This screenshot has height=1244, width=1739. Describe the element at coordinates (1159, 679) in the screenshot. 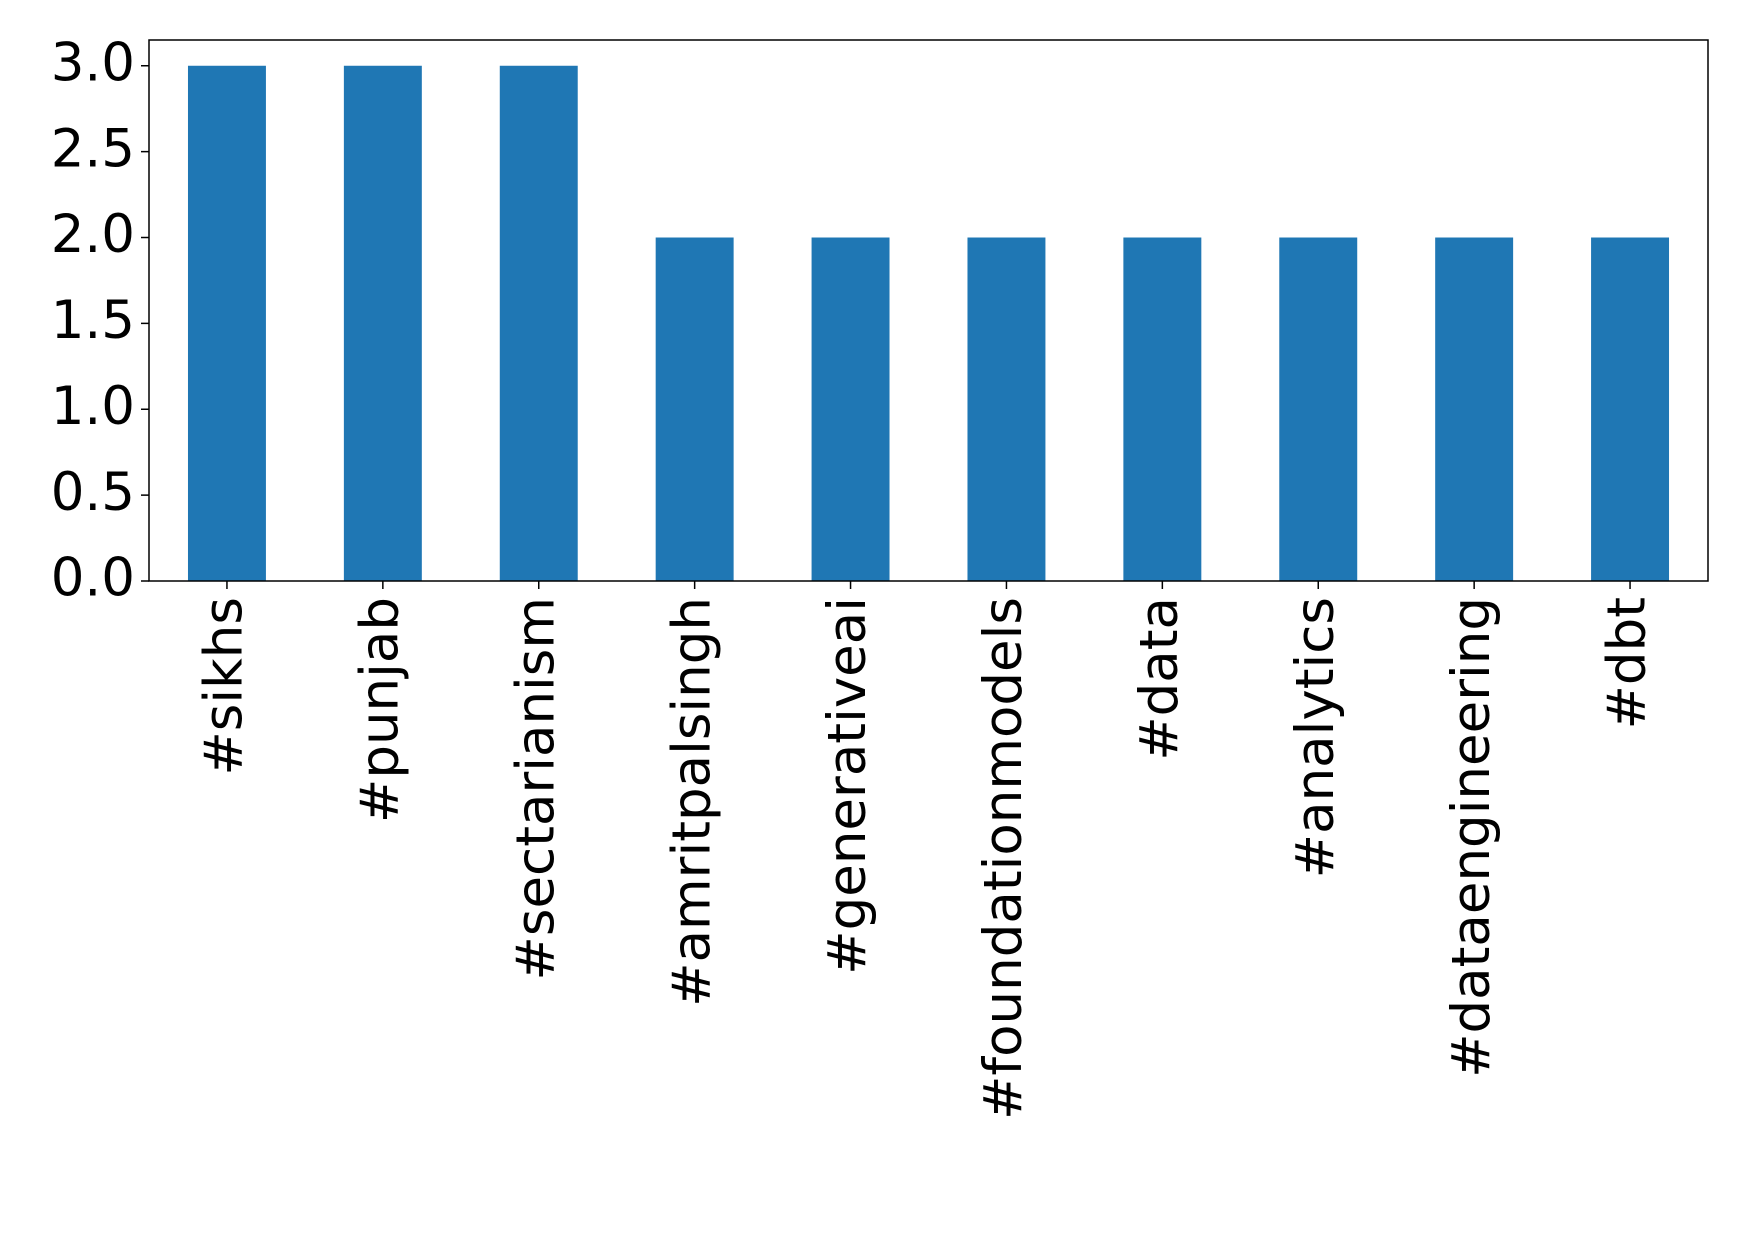

I see `x-tick-label: #data` at that location.